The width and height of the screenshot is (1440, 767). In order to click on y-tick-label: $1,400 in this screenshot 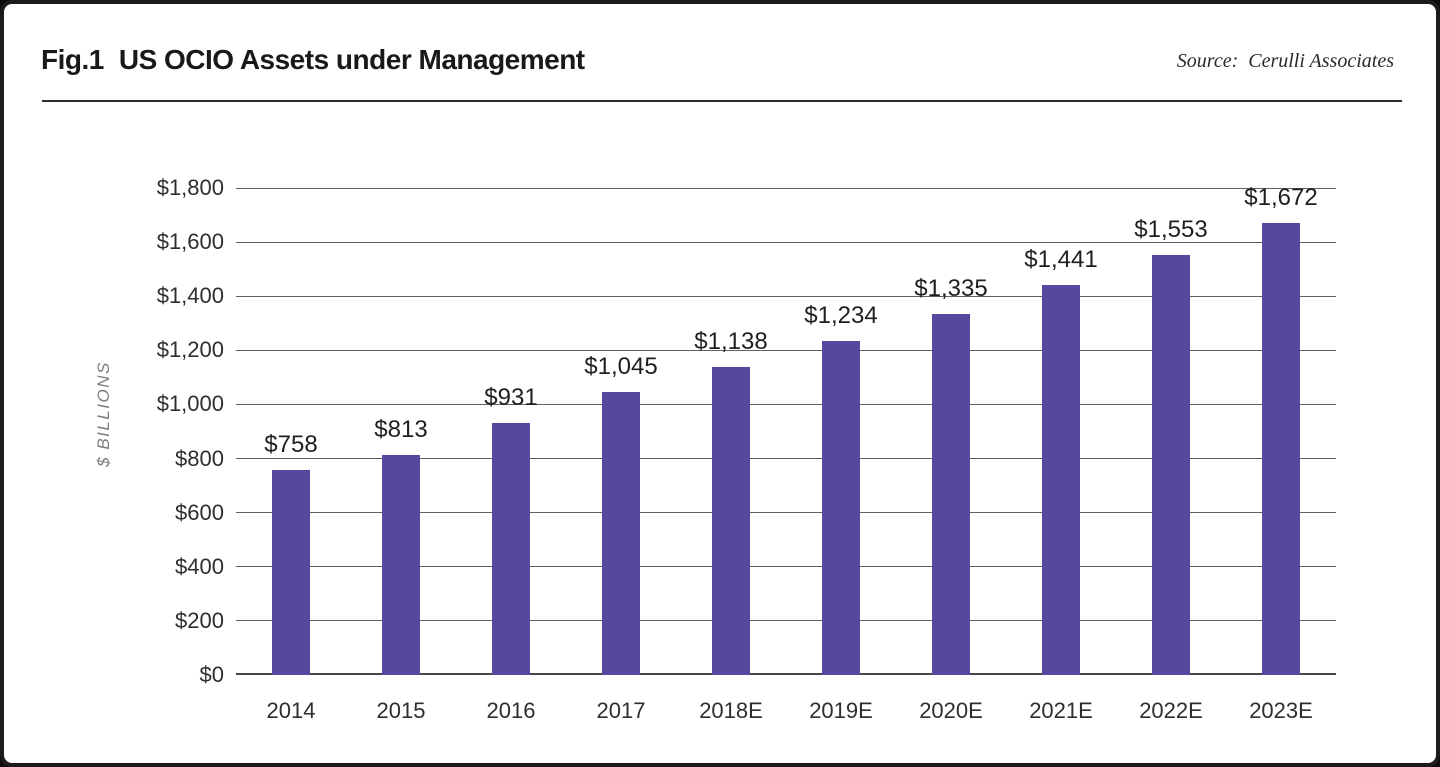, I will do `click(190, 296)`.